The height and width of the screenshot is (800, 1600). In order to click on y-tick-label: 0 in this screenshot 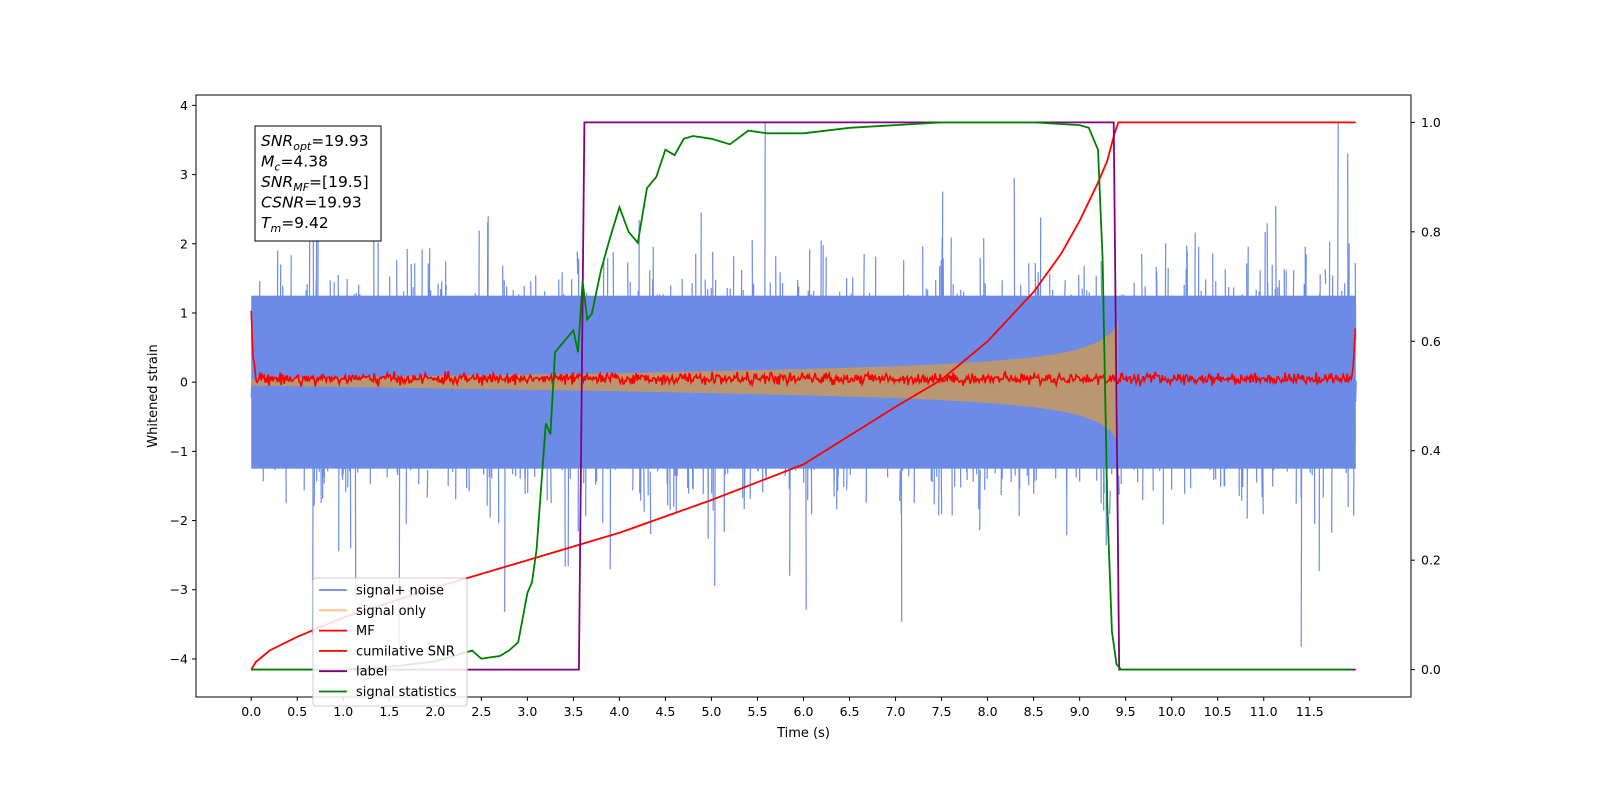, I will do `click(184, 382)`.